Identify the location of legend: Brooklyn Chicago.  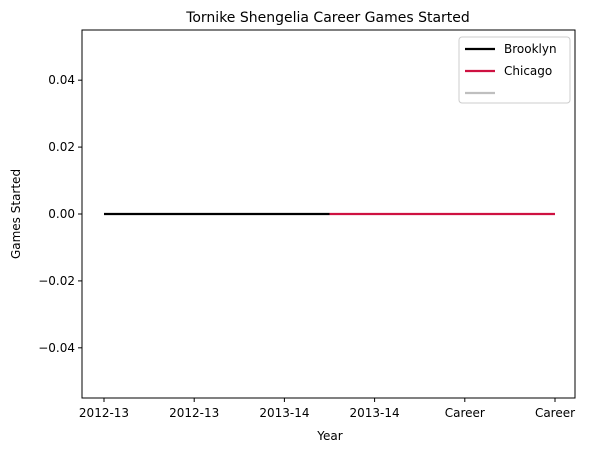
(514, 70).